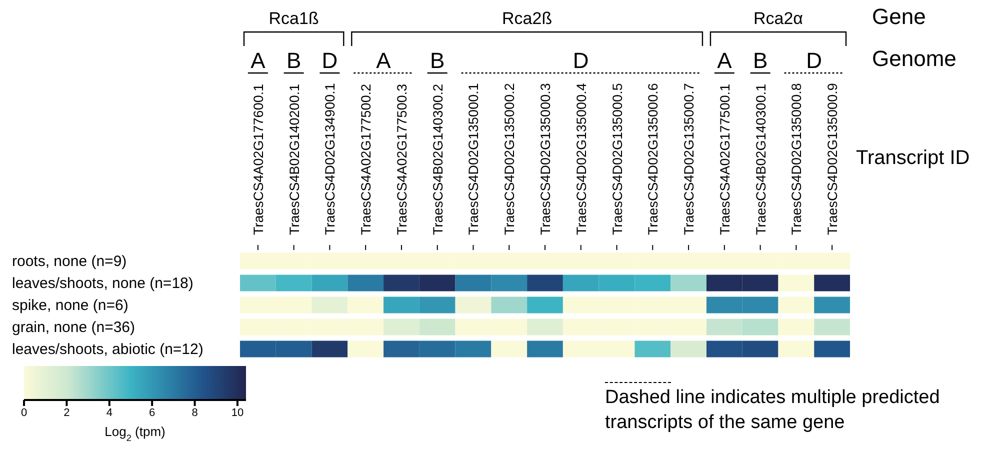 This screenshot has height=461, width=986. What do you see at coordinates (527, 18) in the screenshot?
I see `text: Rca2ß` at bounding box center [527, 18].